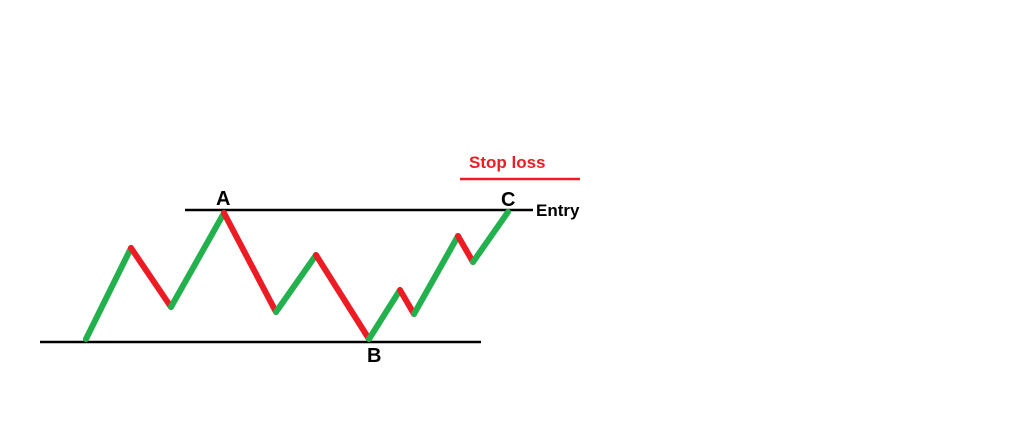 The height and width of the screenshot is (433, 1018). I want to click on point-b-label: B, so click(374, 356).